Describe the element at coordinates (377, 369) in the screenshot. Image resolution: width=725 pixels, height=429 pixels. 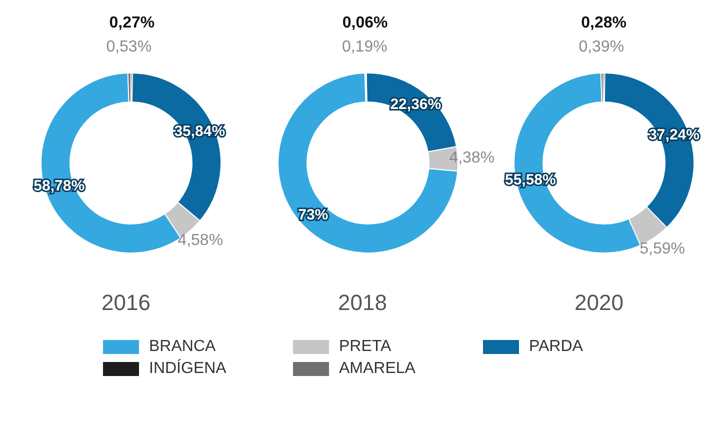
I see `legend-label: AMARELA` at that location.